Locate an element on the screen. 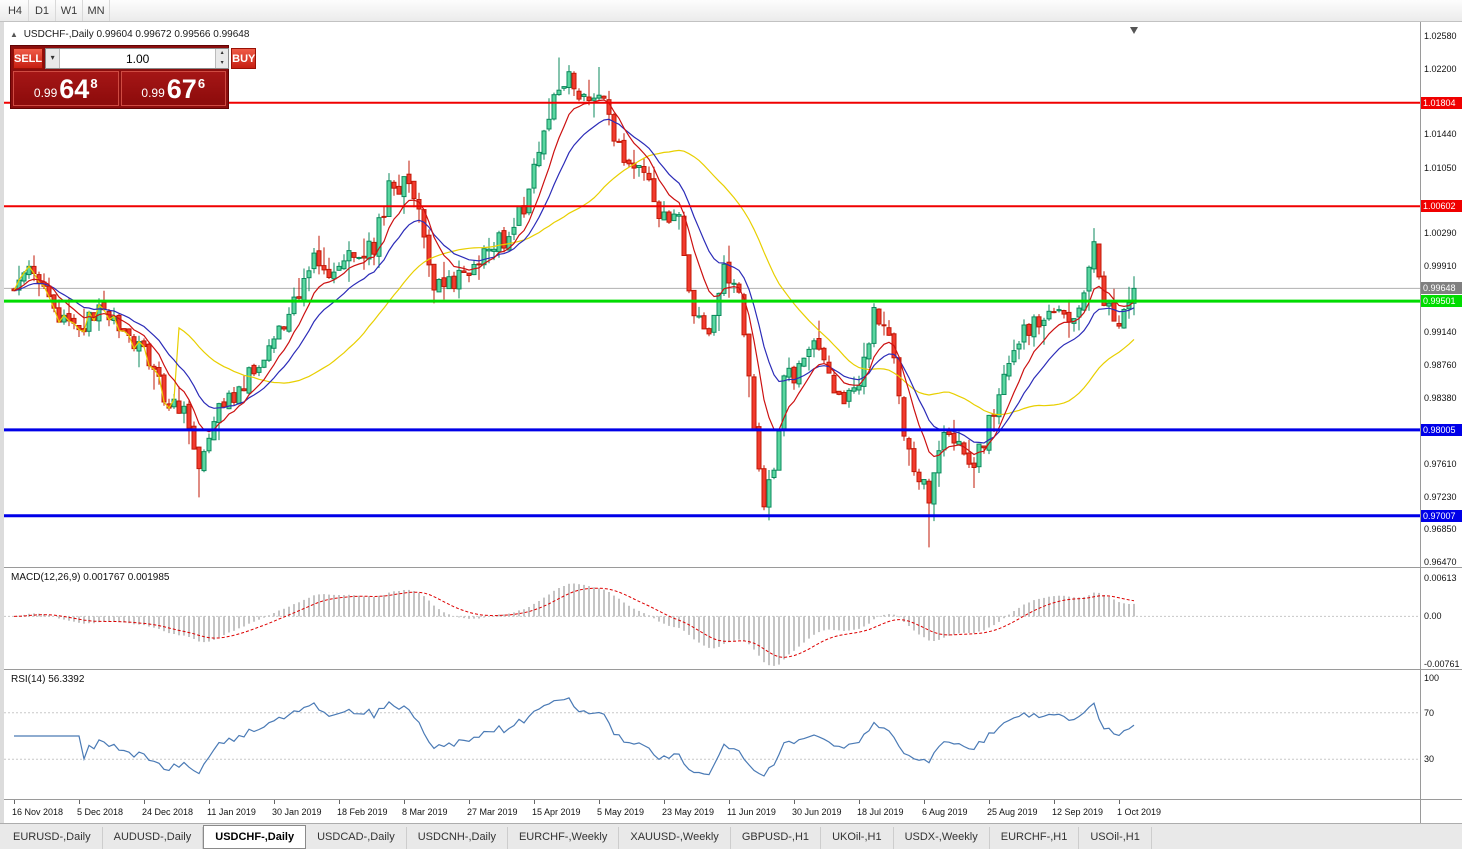 This screenshot has height=849, width=1462. price-axis-label: 0.98380 is located at coordinates (1440, 397).